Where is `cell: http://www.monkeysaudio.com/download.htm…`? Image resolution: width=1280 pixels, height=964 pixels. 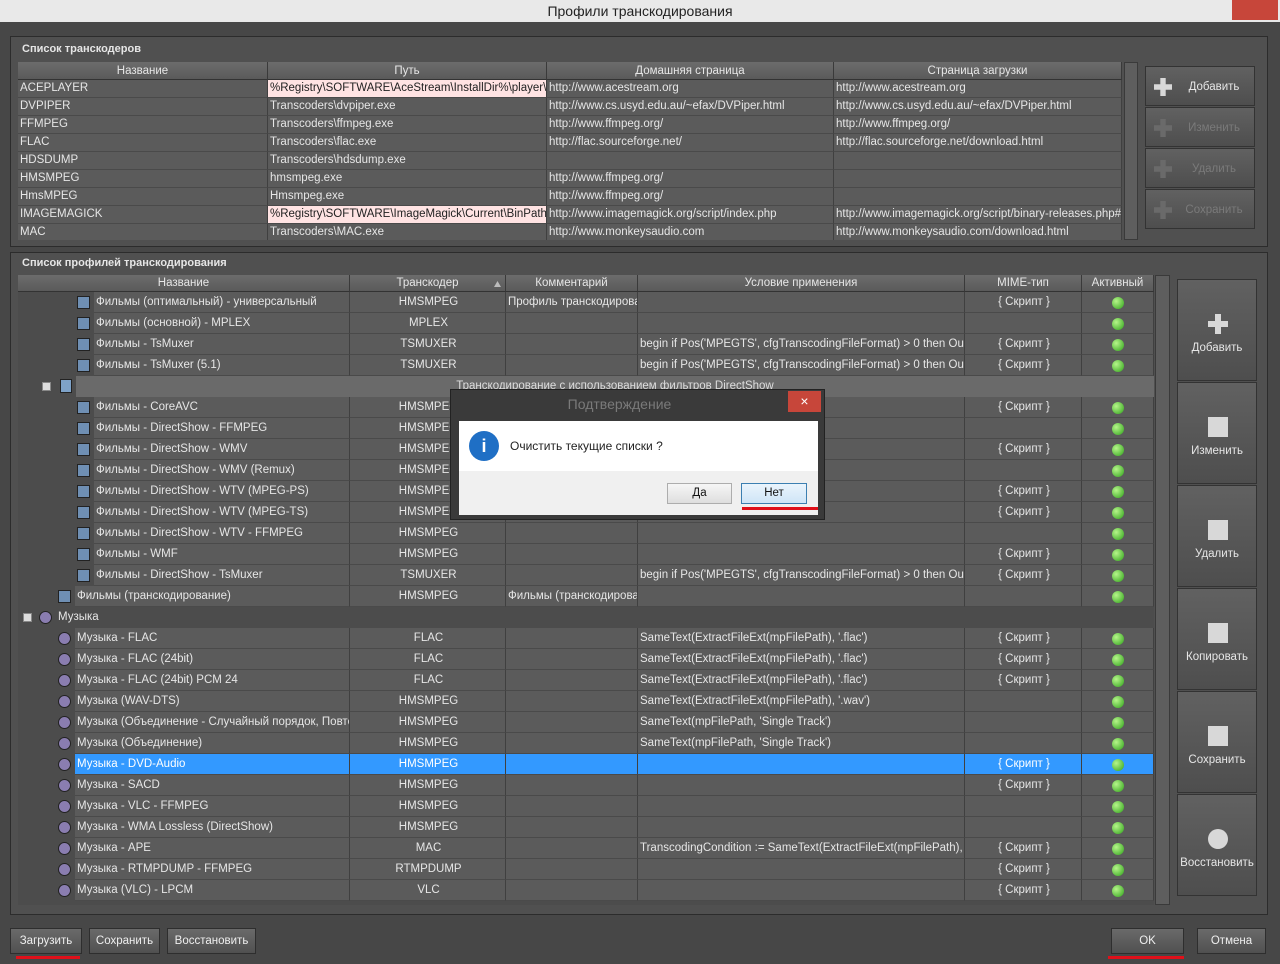 cell: http://www.monkeysaudio.com/download.htm… is located at coordinates (978, 232).